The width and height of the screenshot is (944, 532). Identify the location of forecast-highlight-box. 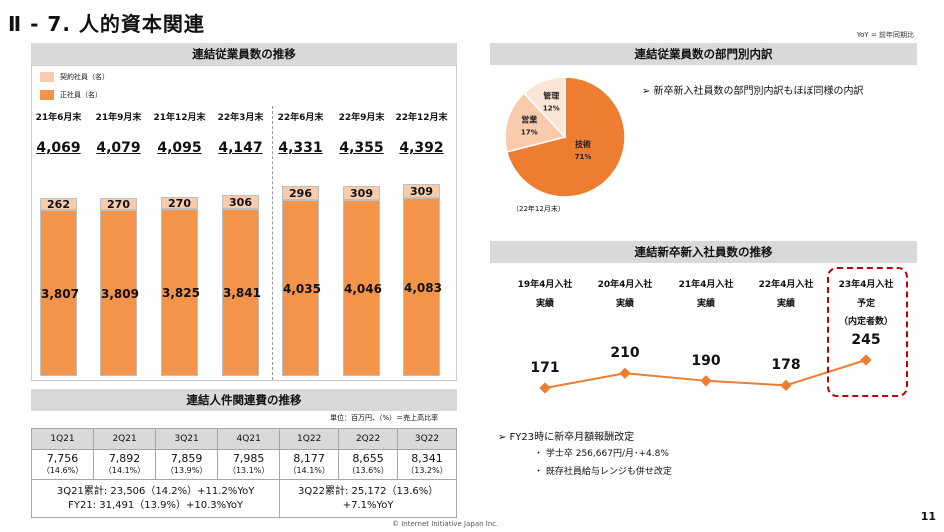
(867, 332).